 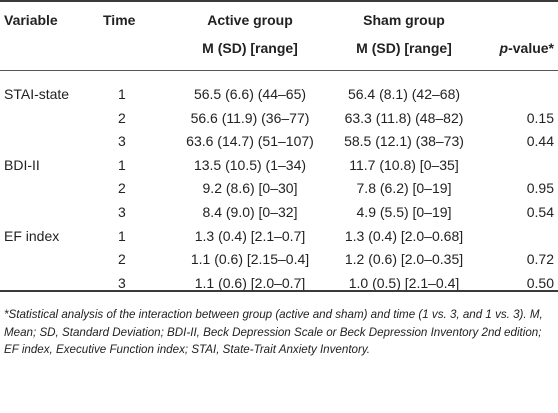 What do you see at coordinates (540, 283) in the screenshot?
I see `cell-pvalue: 0.50` at bounding box center [540, 283].